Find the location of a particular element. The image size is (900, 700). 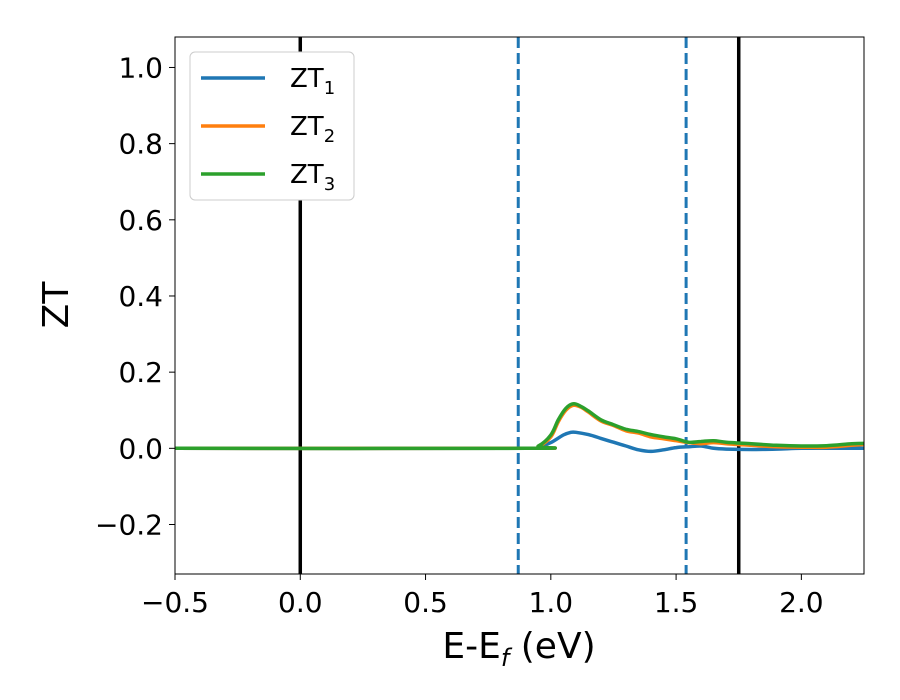

x-axis-title: E-Ef (eV) is located at coordinates (518, 649).